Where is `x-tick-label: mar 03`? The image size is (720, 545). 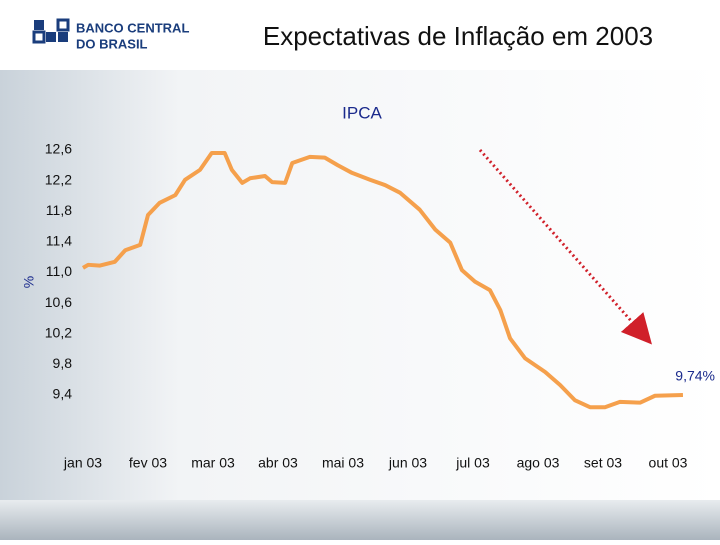
x-tick-label: mar 03 is located at coordinates (213, 463).